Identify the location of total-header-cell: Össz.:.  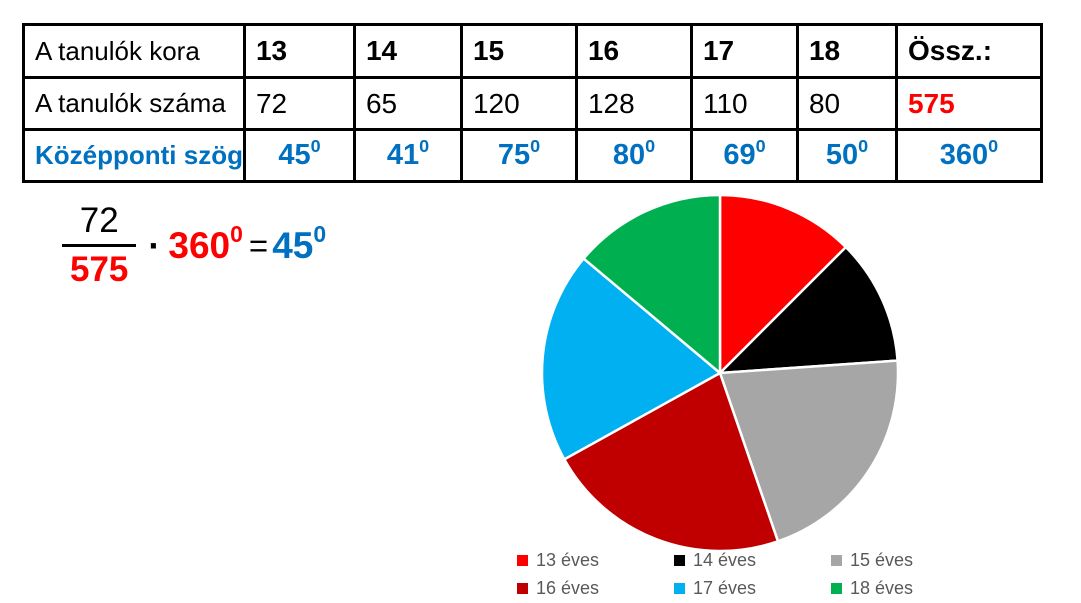
(968, 51).